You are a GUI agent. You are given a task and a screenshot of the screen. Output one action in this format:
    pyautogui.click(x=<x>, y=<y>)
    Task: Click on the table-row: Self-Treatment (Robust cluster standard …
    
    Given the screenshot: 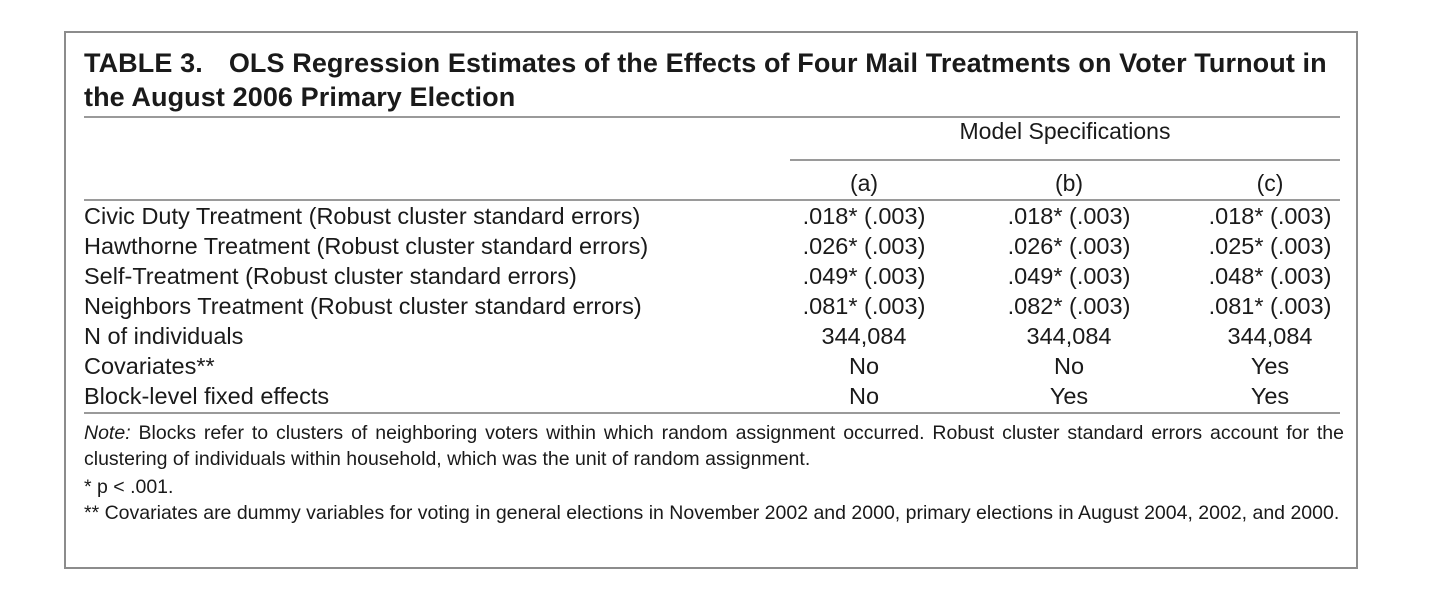 What is the action you would take?
    pyautogui.click(x=715, y=276)
    